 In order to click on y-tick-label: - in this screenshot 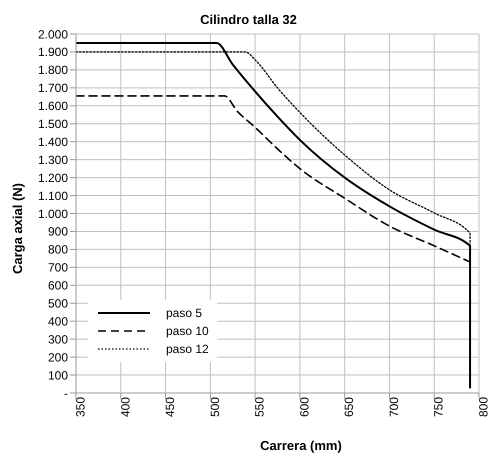, I will do `click(66, 393)`.